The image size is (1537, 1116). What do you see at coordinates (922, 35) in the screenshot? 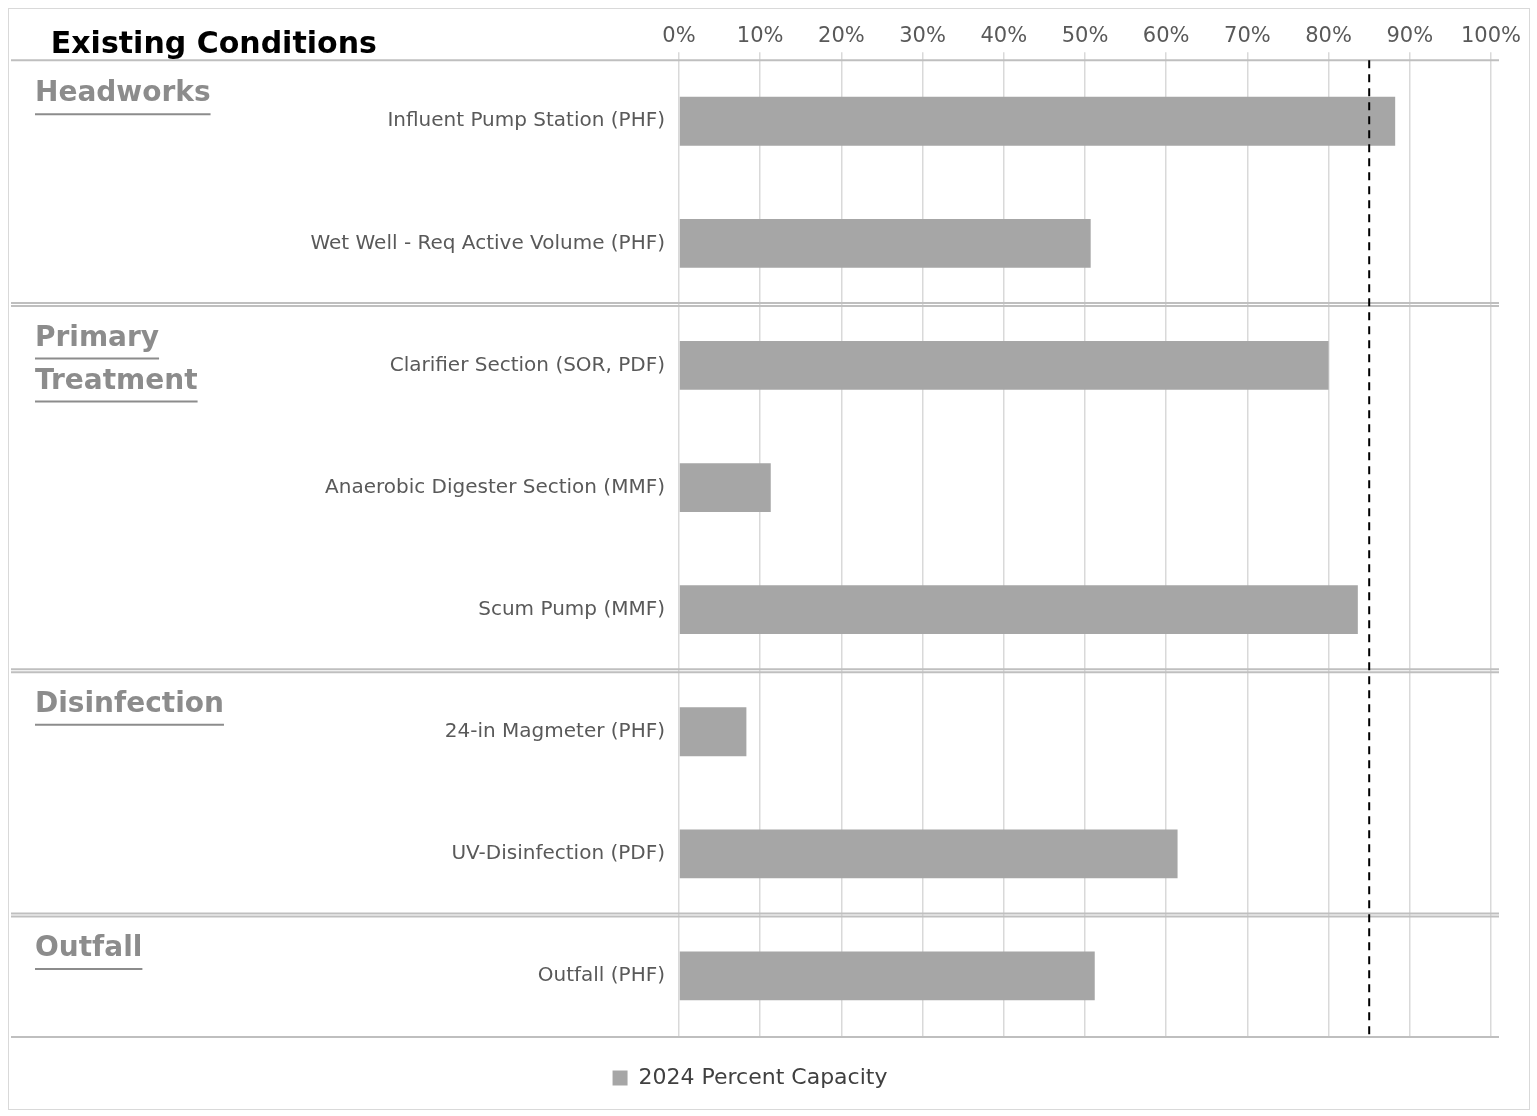
I see `x-tick-label: 30%` at bounding box center [922, 35].